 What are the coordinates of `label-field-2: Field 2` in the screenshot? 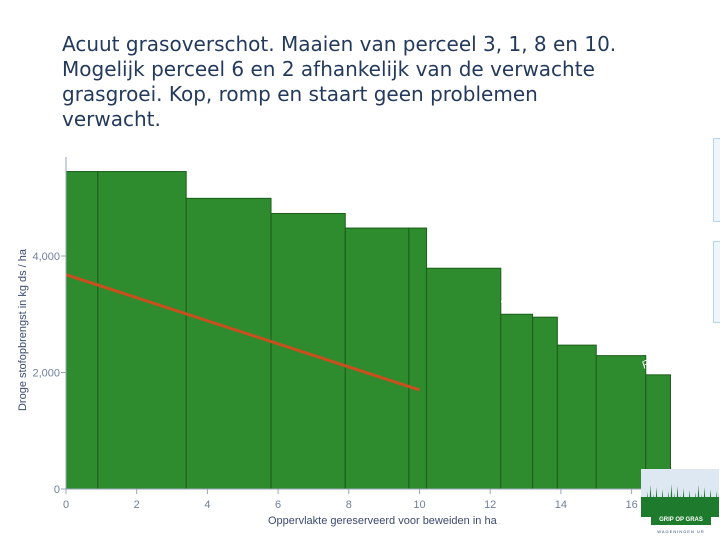 It's located at (417, 211).